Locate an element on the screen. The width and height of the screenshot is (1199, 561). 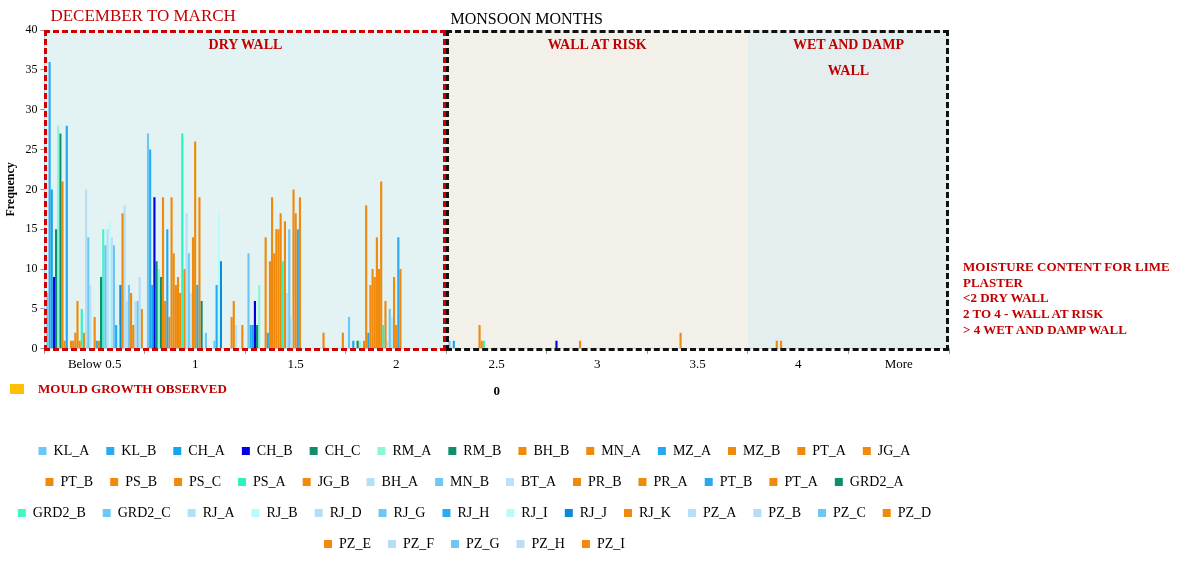
x-tick-label: 1.5 is located at coordinates (295, 364).